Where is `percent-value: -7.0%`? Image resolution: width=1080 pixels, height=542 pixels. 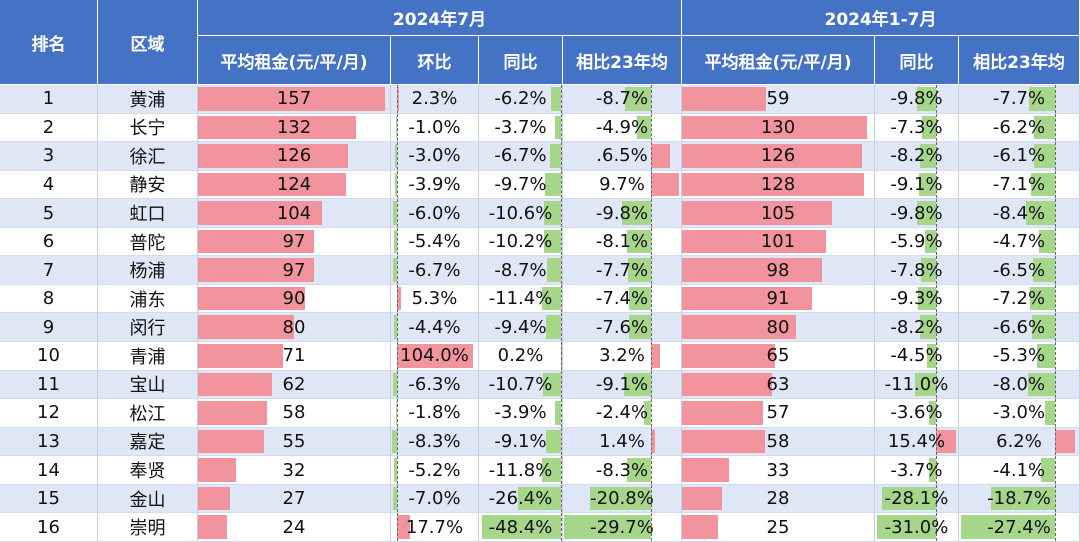 percent-value: -7.0% is located at coordinates (434, 499).